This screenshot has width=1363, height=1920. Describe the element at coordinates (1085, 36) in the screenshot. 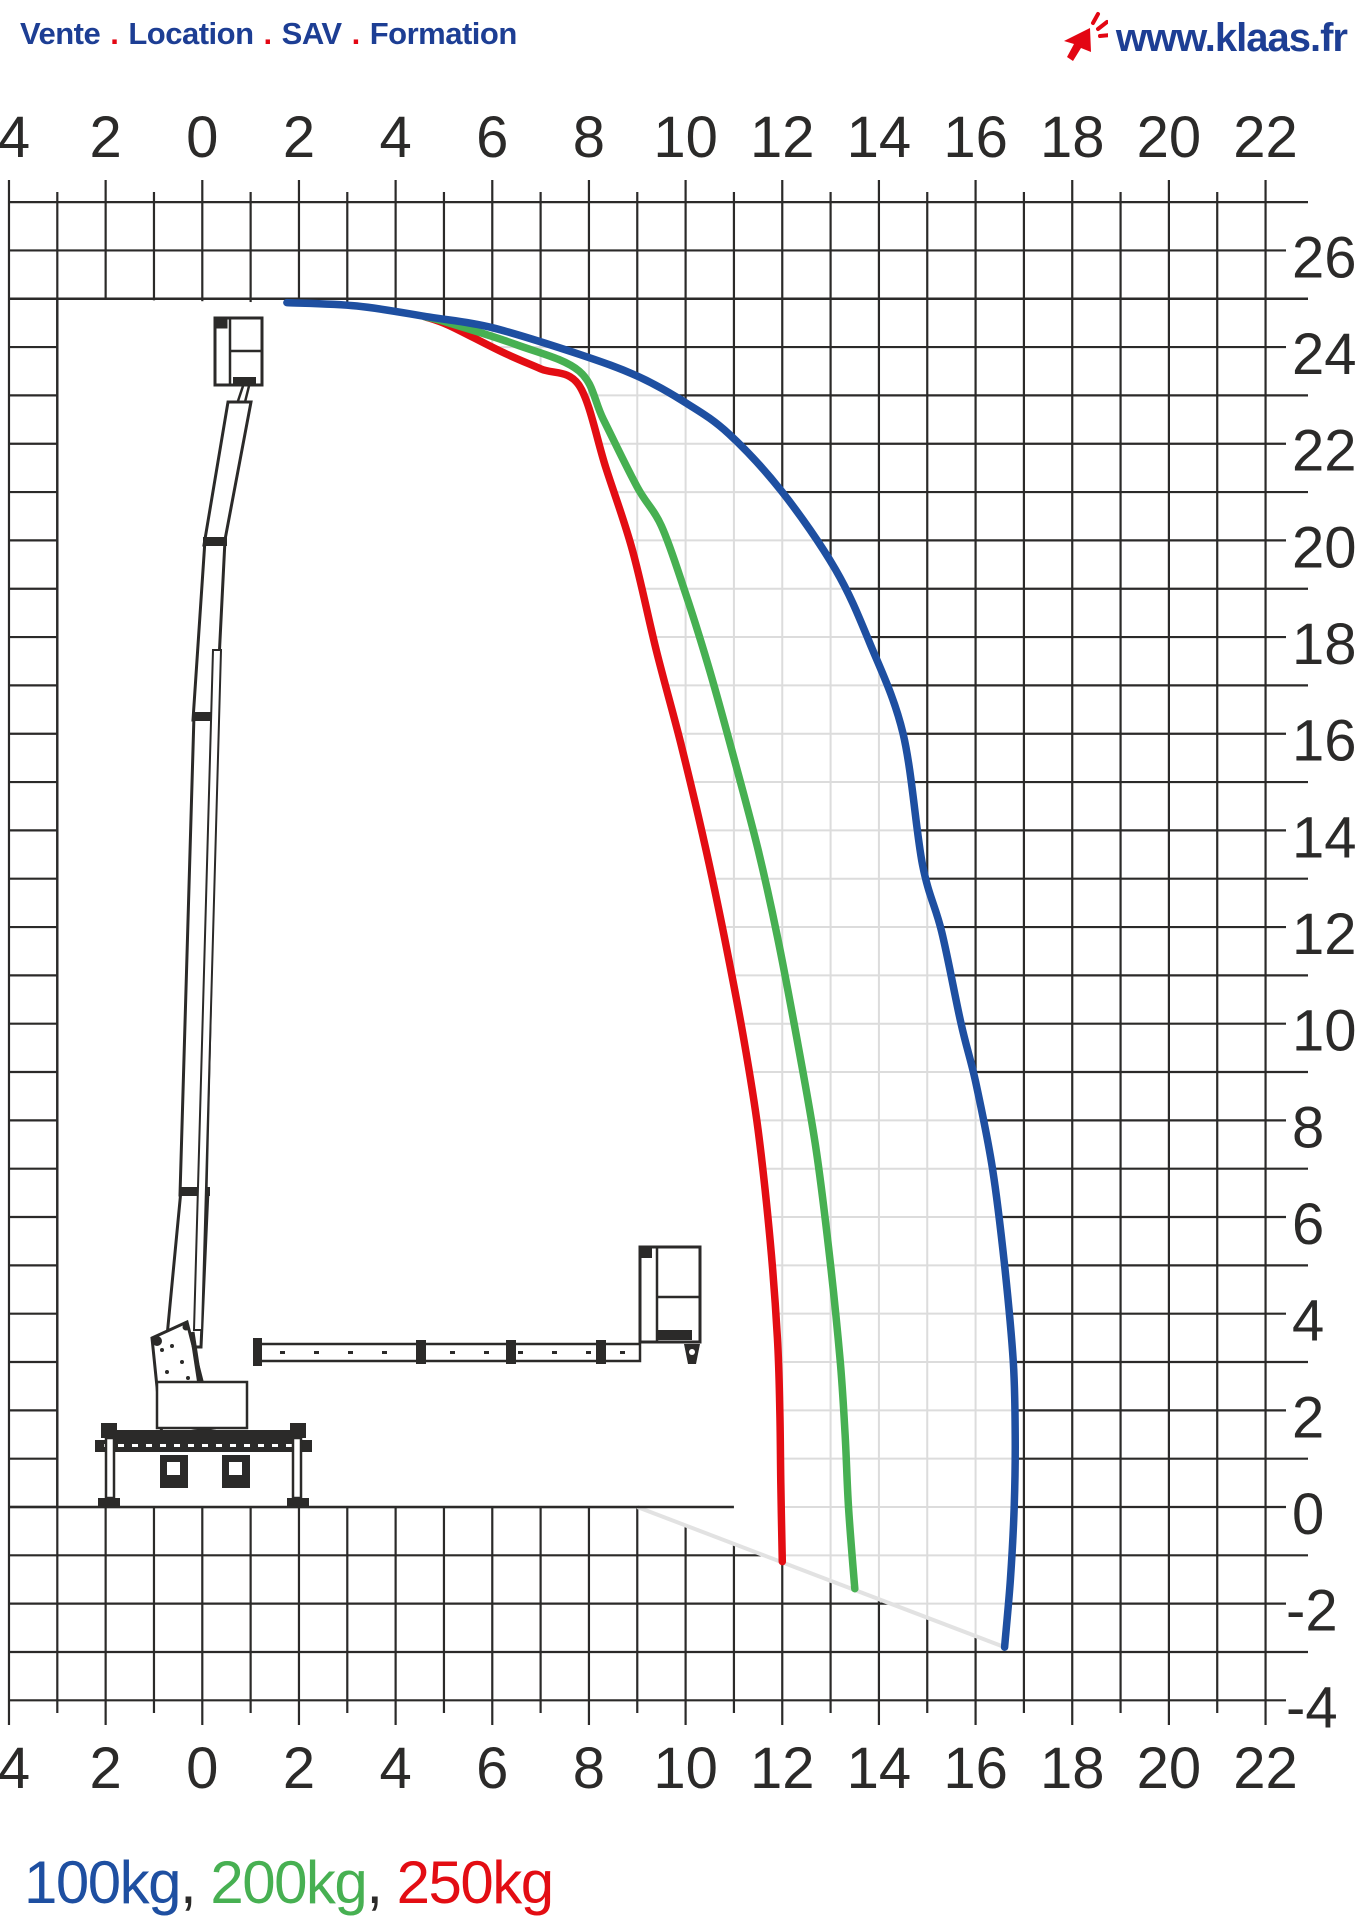

I see `cursor-click-icon` at that location.